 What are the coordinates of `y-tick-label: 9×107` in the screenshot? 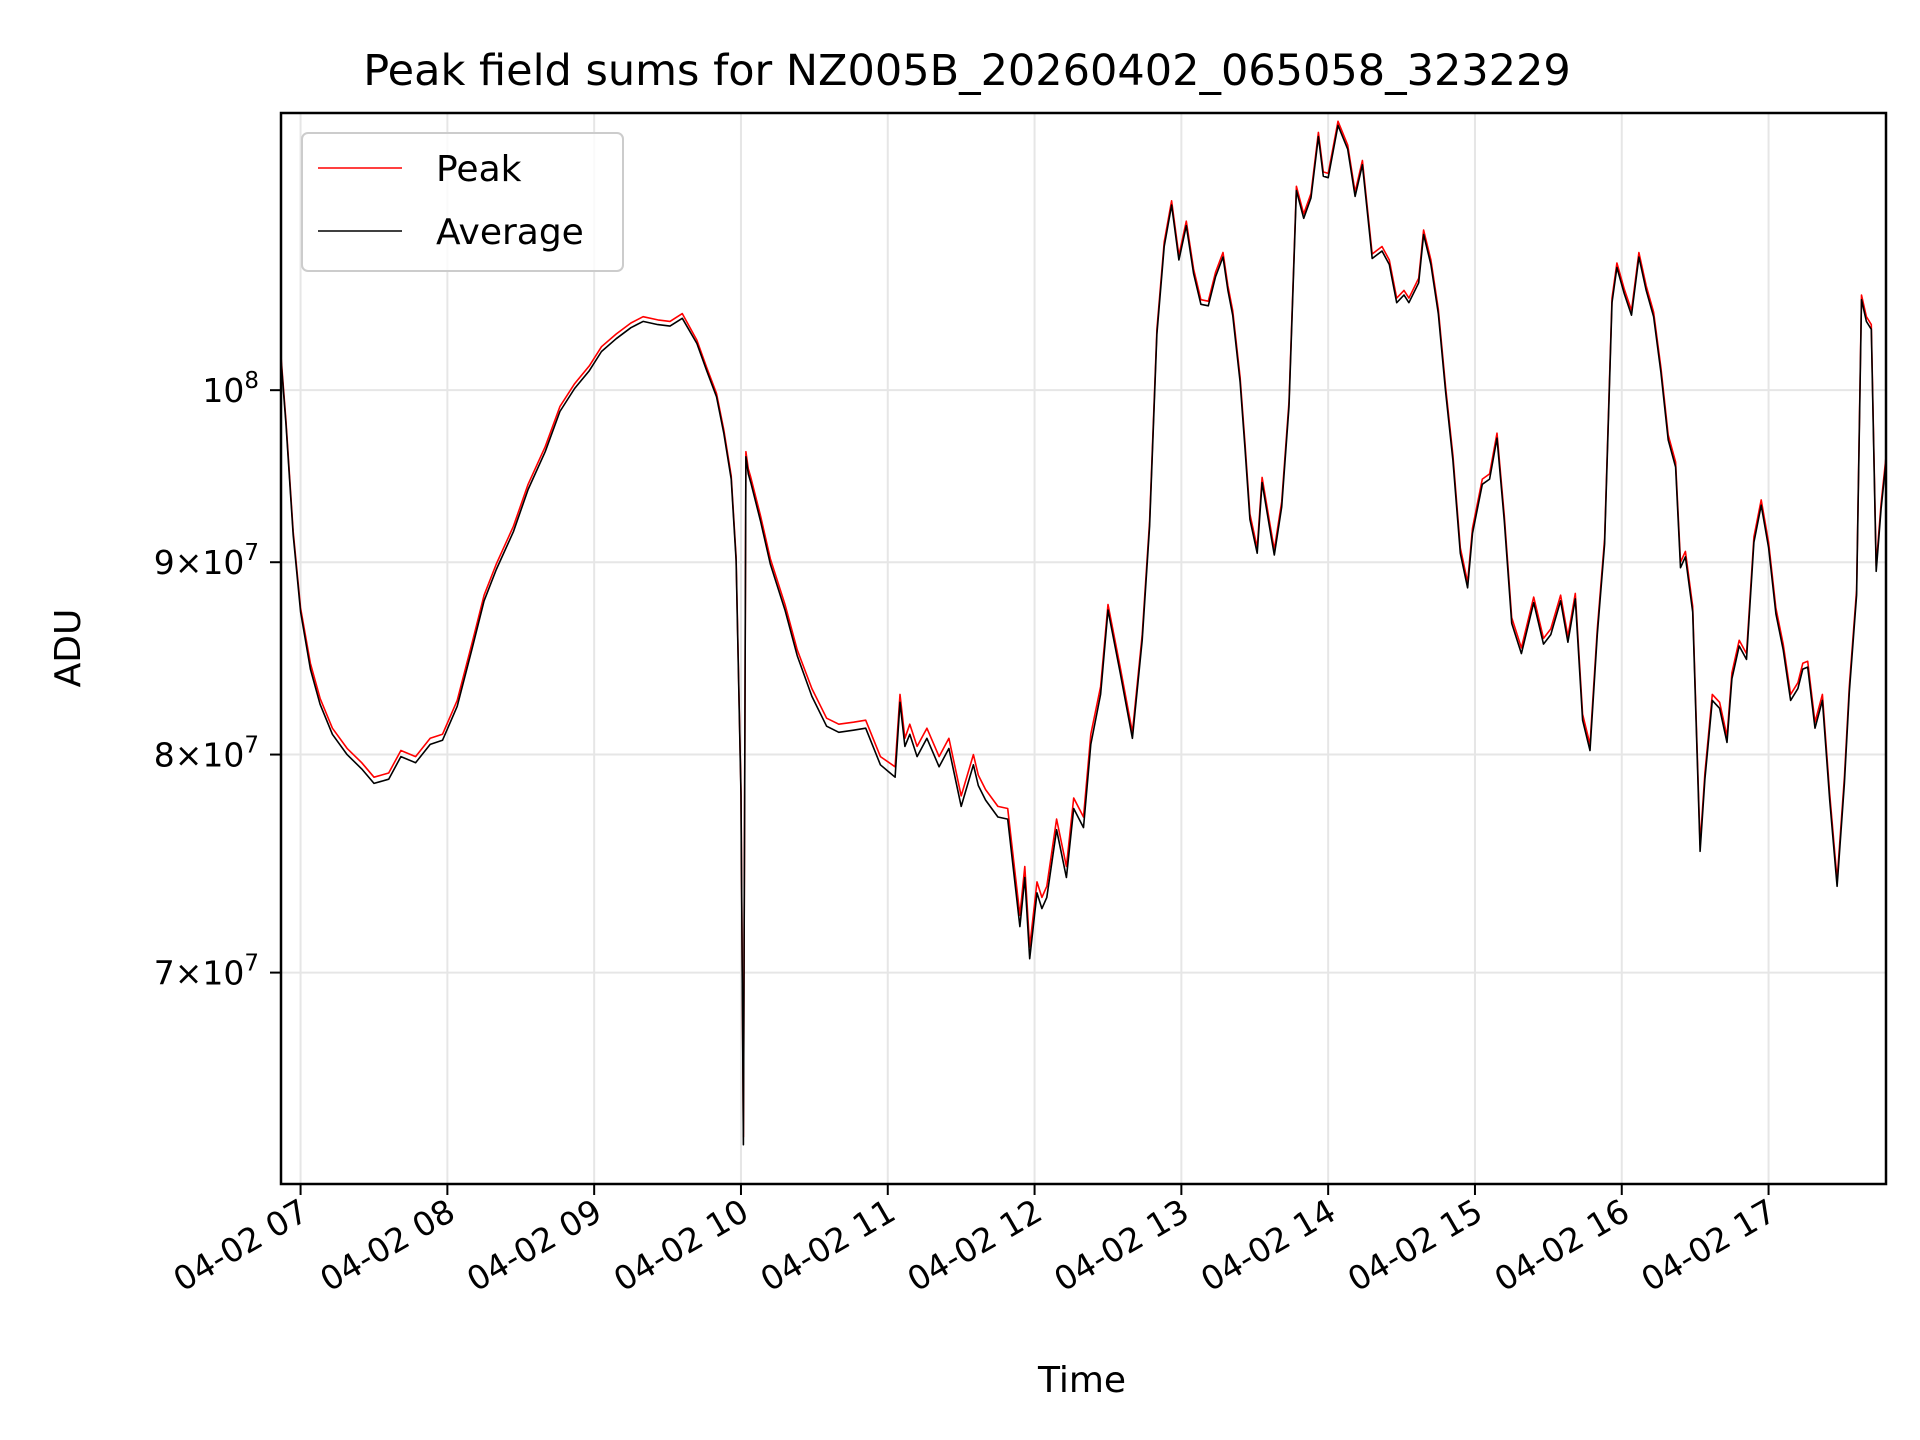 It's located at (206, 561).